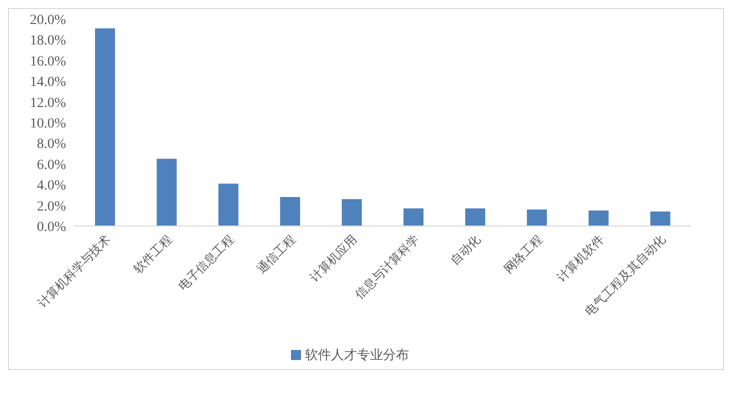 The width and height of the screenshot is (730, 412). Describe the element at coordinates (51, 165) in the screenshot. I see `y-tick-label: 6.0%` at that location.